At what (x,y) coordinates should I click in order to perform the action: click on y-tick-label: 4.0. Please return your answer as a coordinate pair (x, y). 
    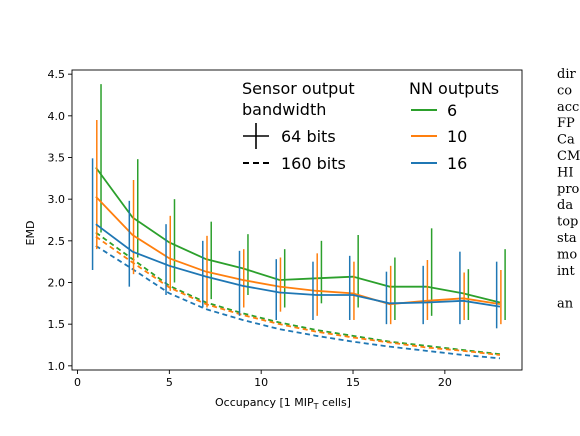
    Looking at the image, I should click on (57, 116).